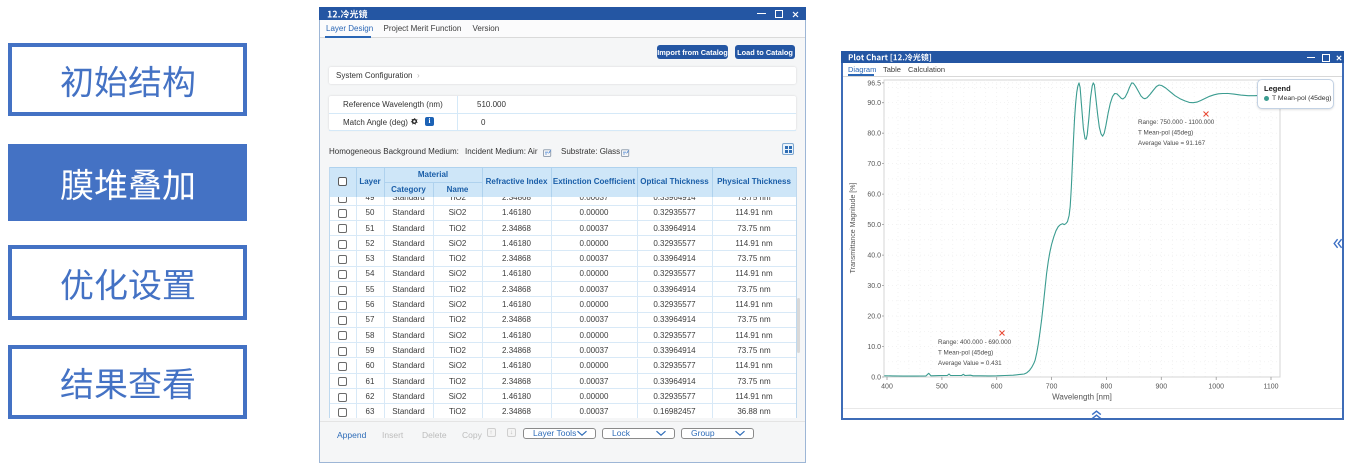 This screenshot has height=469, width=1356. Describe the element at coordinates (975, 342) in the screenshot. I see `svg-text: Range: 400.000 - 690.000` at that location.